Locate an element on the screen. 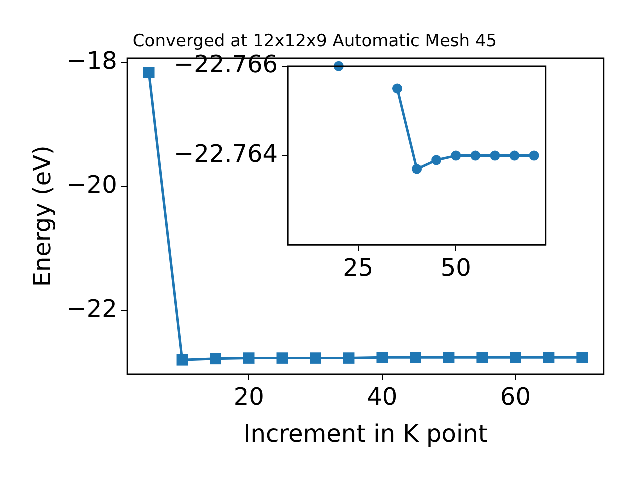 This screenshot has width=640, height=480. x-tick-label: 40 is located at coordinates (382, 397).